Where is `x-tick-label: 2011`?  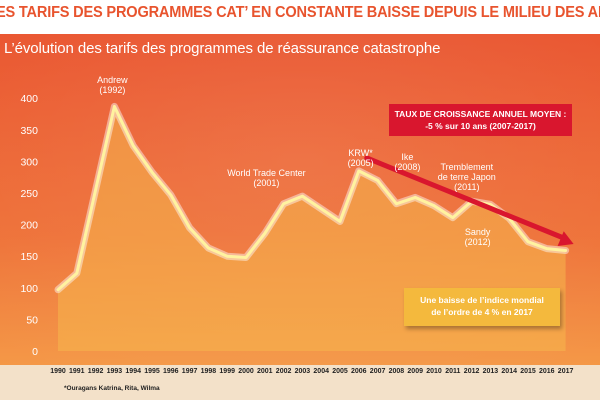
x-tick-label: 2011 is located at coordinates (452, 371).